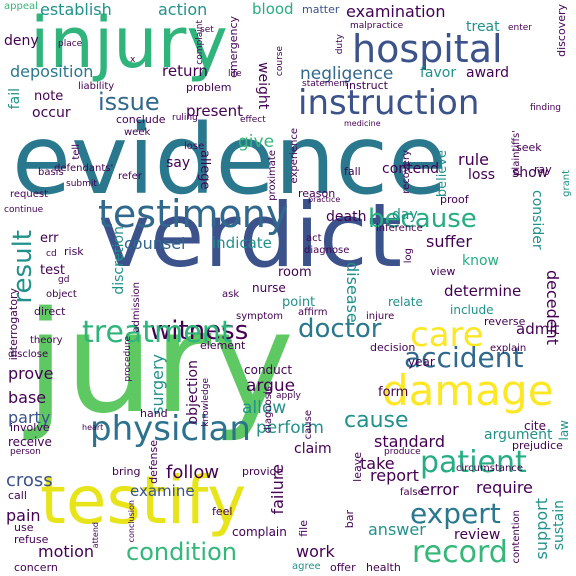 The width and height of the screenshot is (576, 576). What do you see at coordinates (259, 532) in the screenshot?
I see `word-complain: complain` at bounding box center [259, 532].